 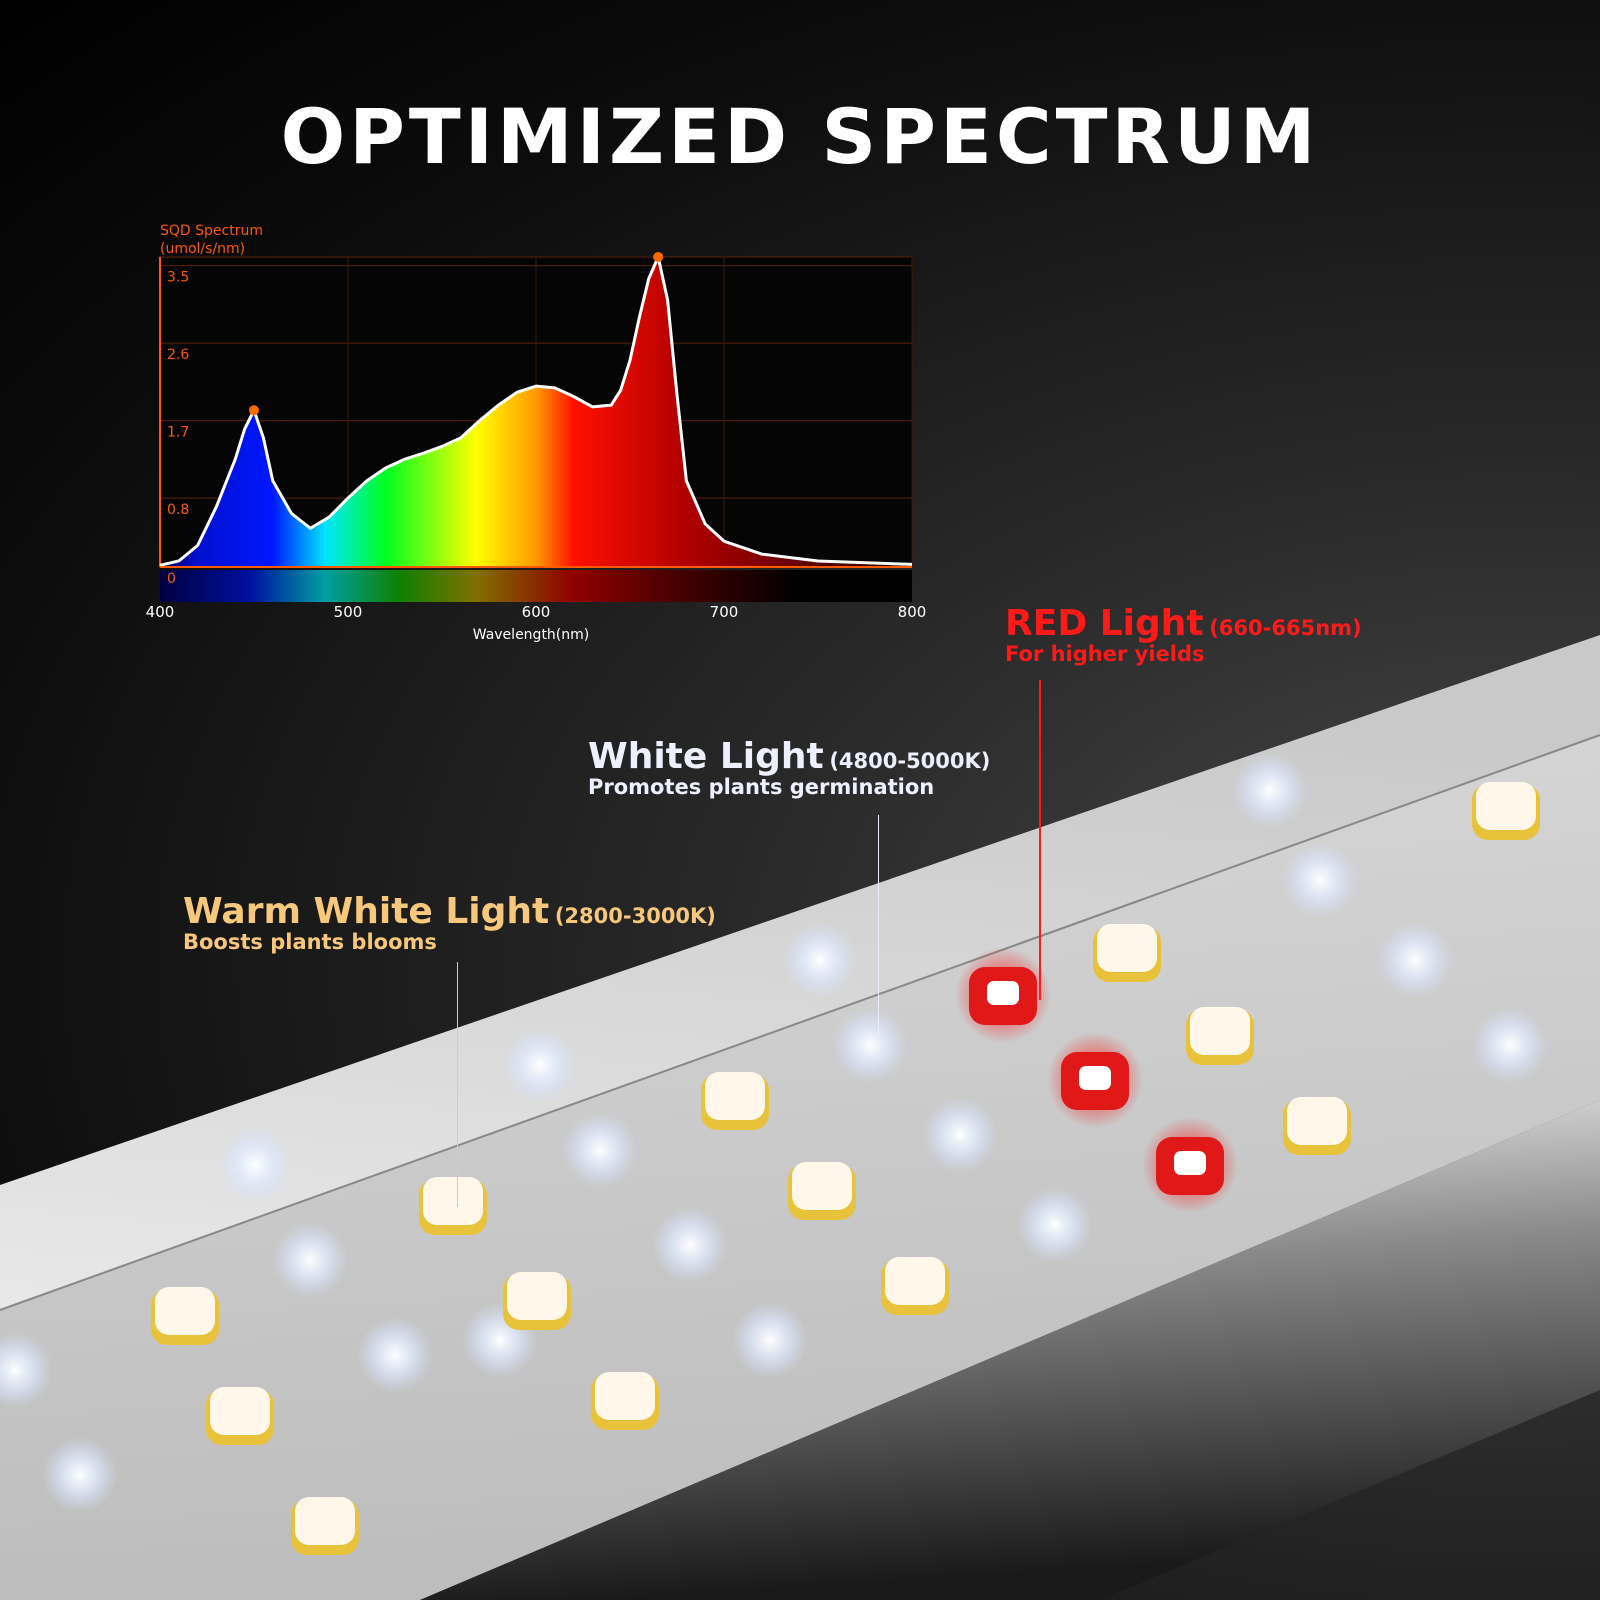 I want to click on spectrum-line, so click(x=536, y=411).